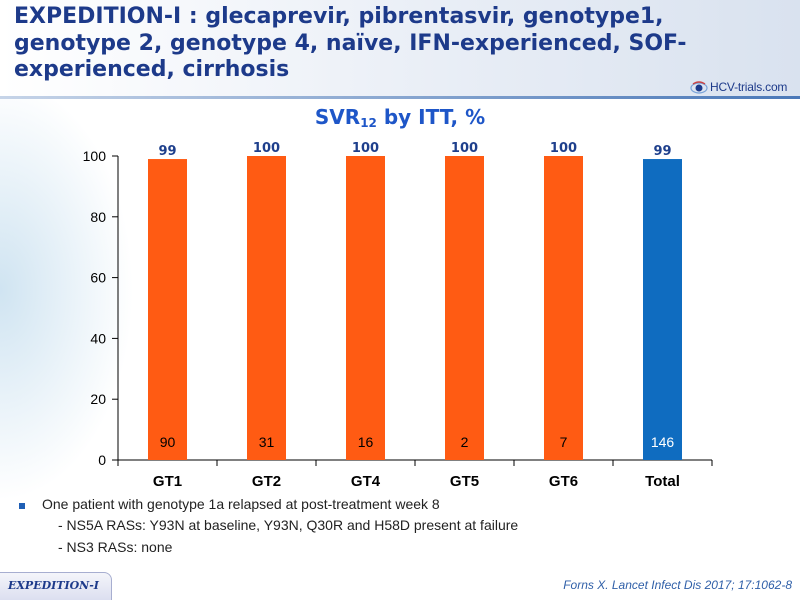 The width and height of the screenshot is (800, 600). I want to click on x-category-label: GT6, so click(563, 481).